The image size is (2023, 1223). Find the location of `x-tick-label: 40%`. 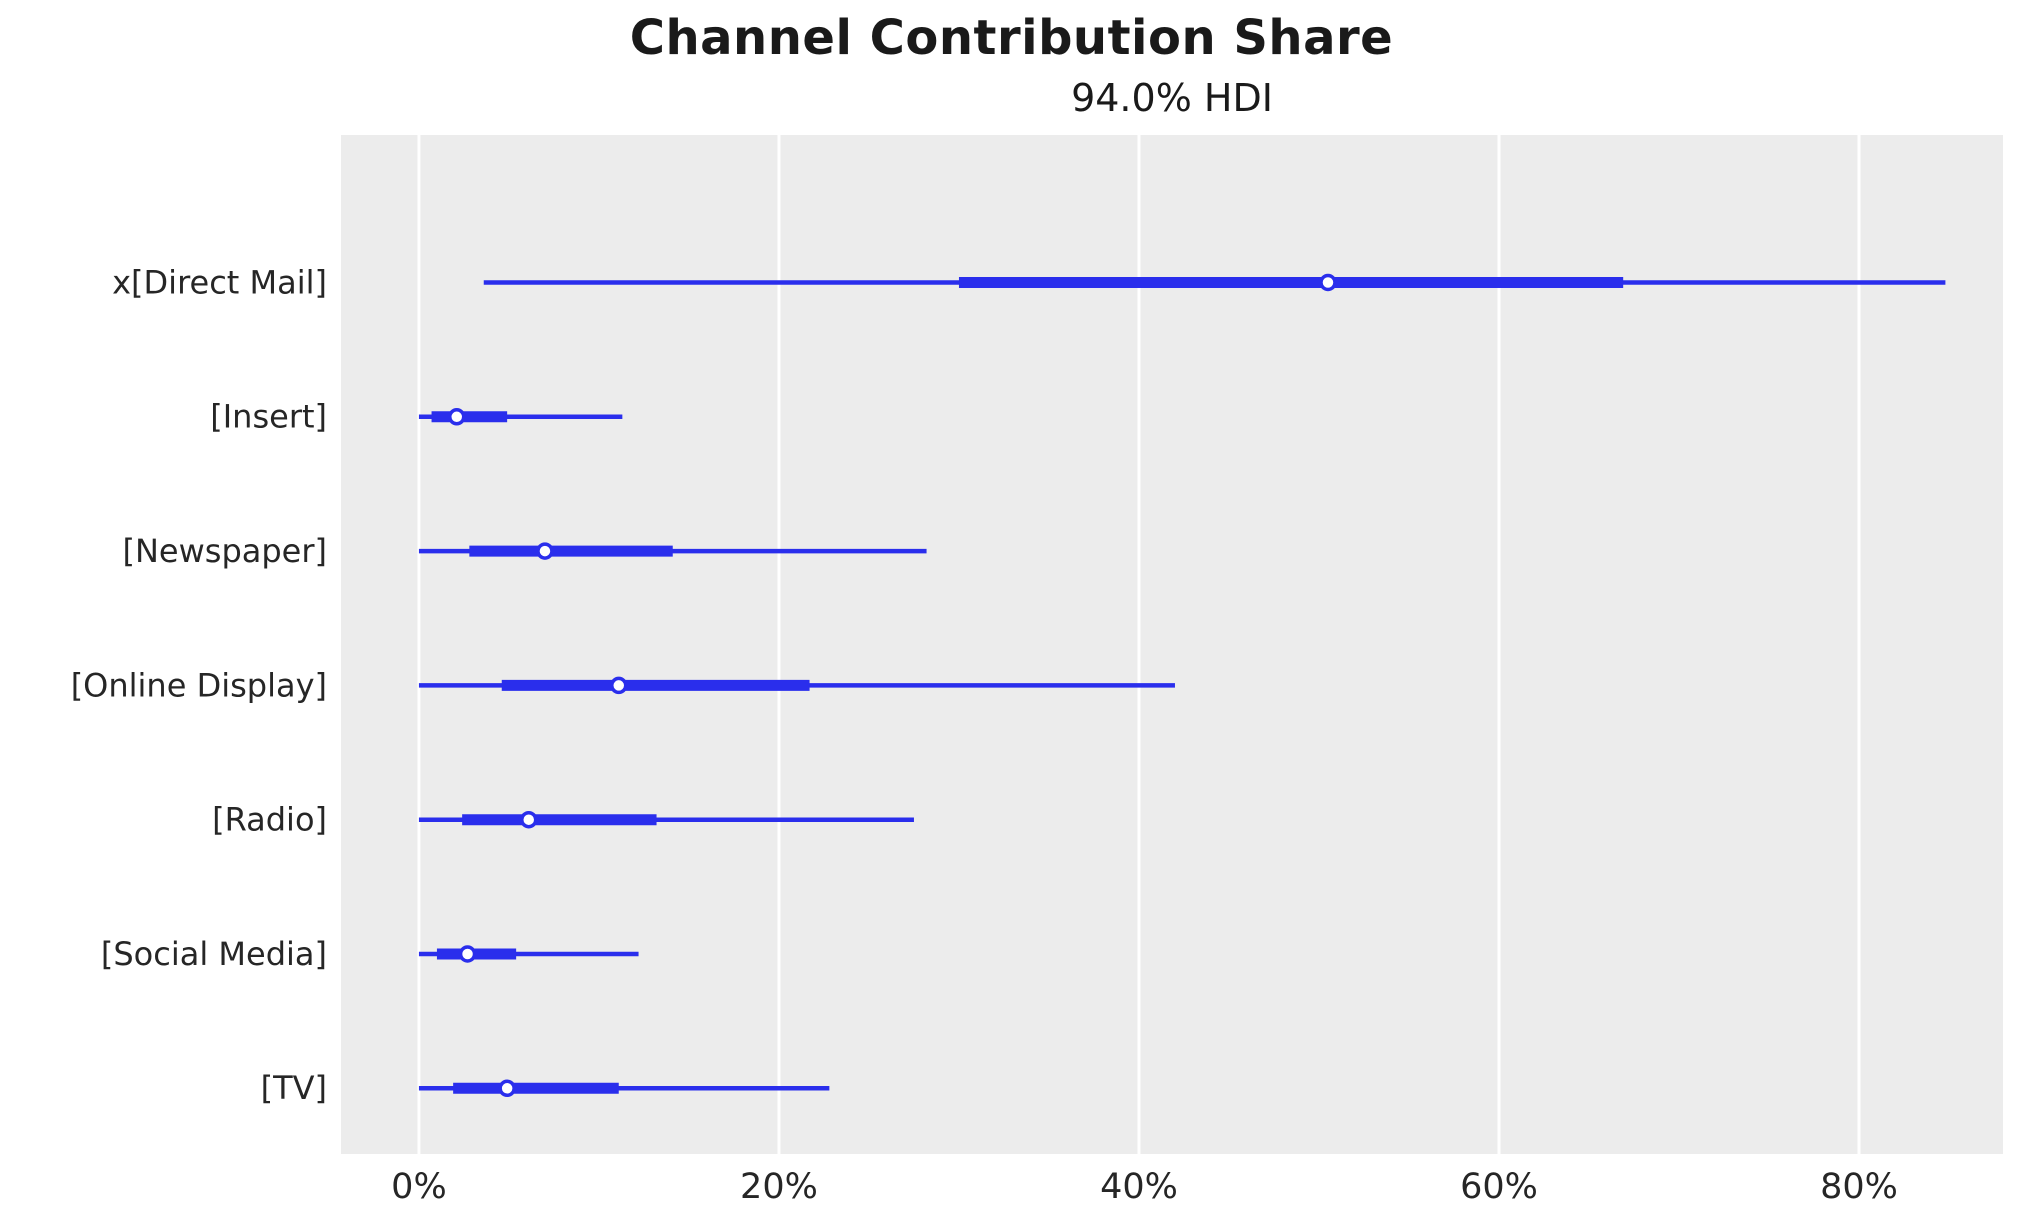

x-tick-label: 40% is located at coordinates (1139, 1187).